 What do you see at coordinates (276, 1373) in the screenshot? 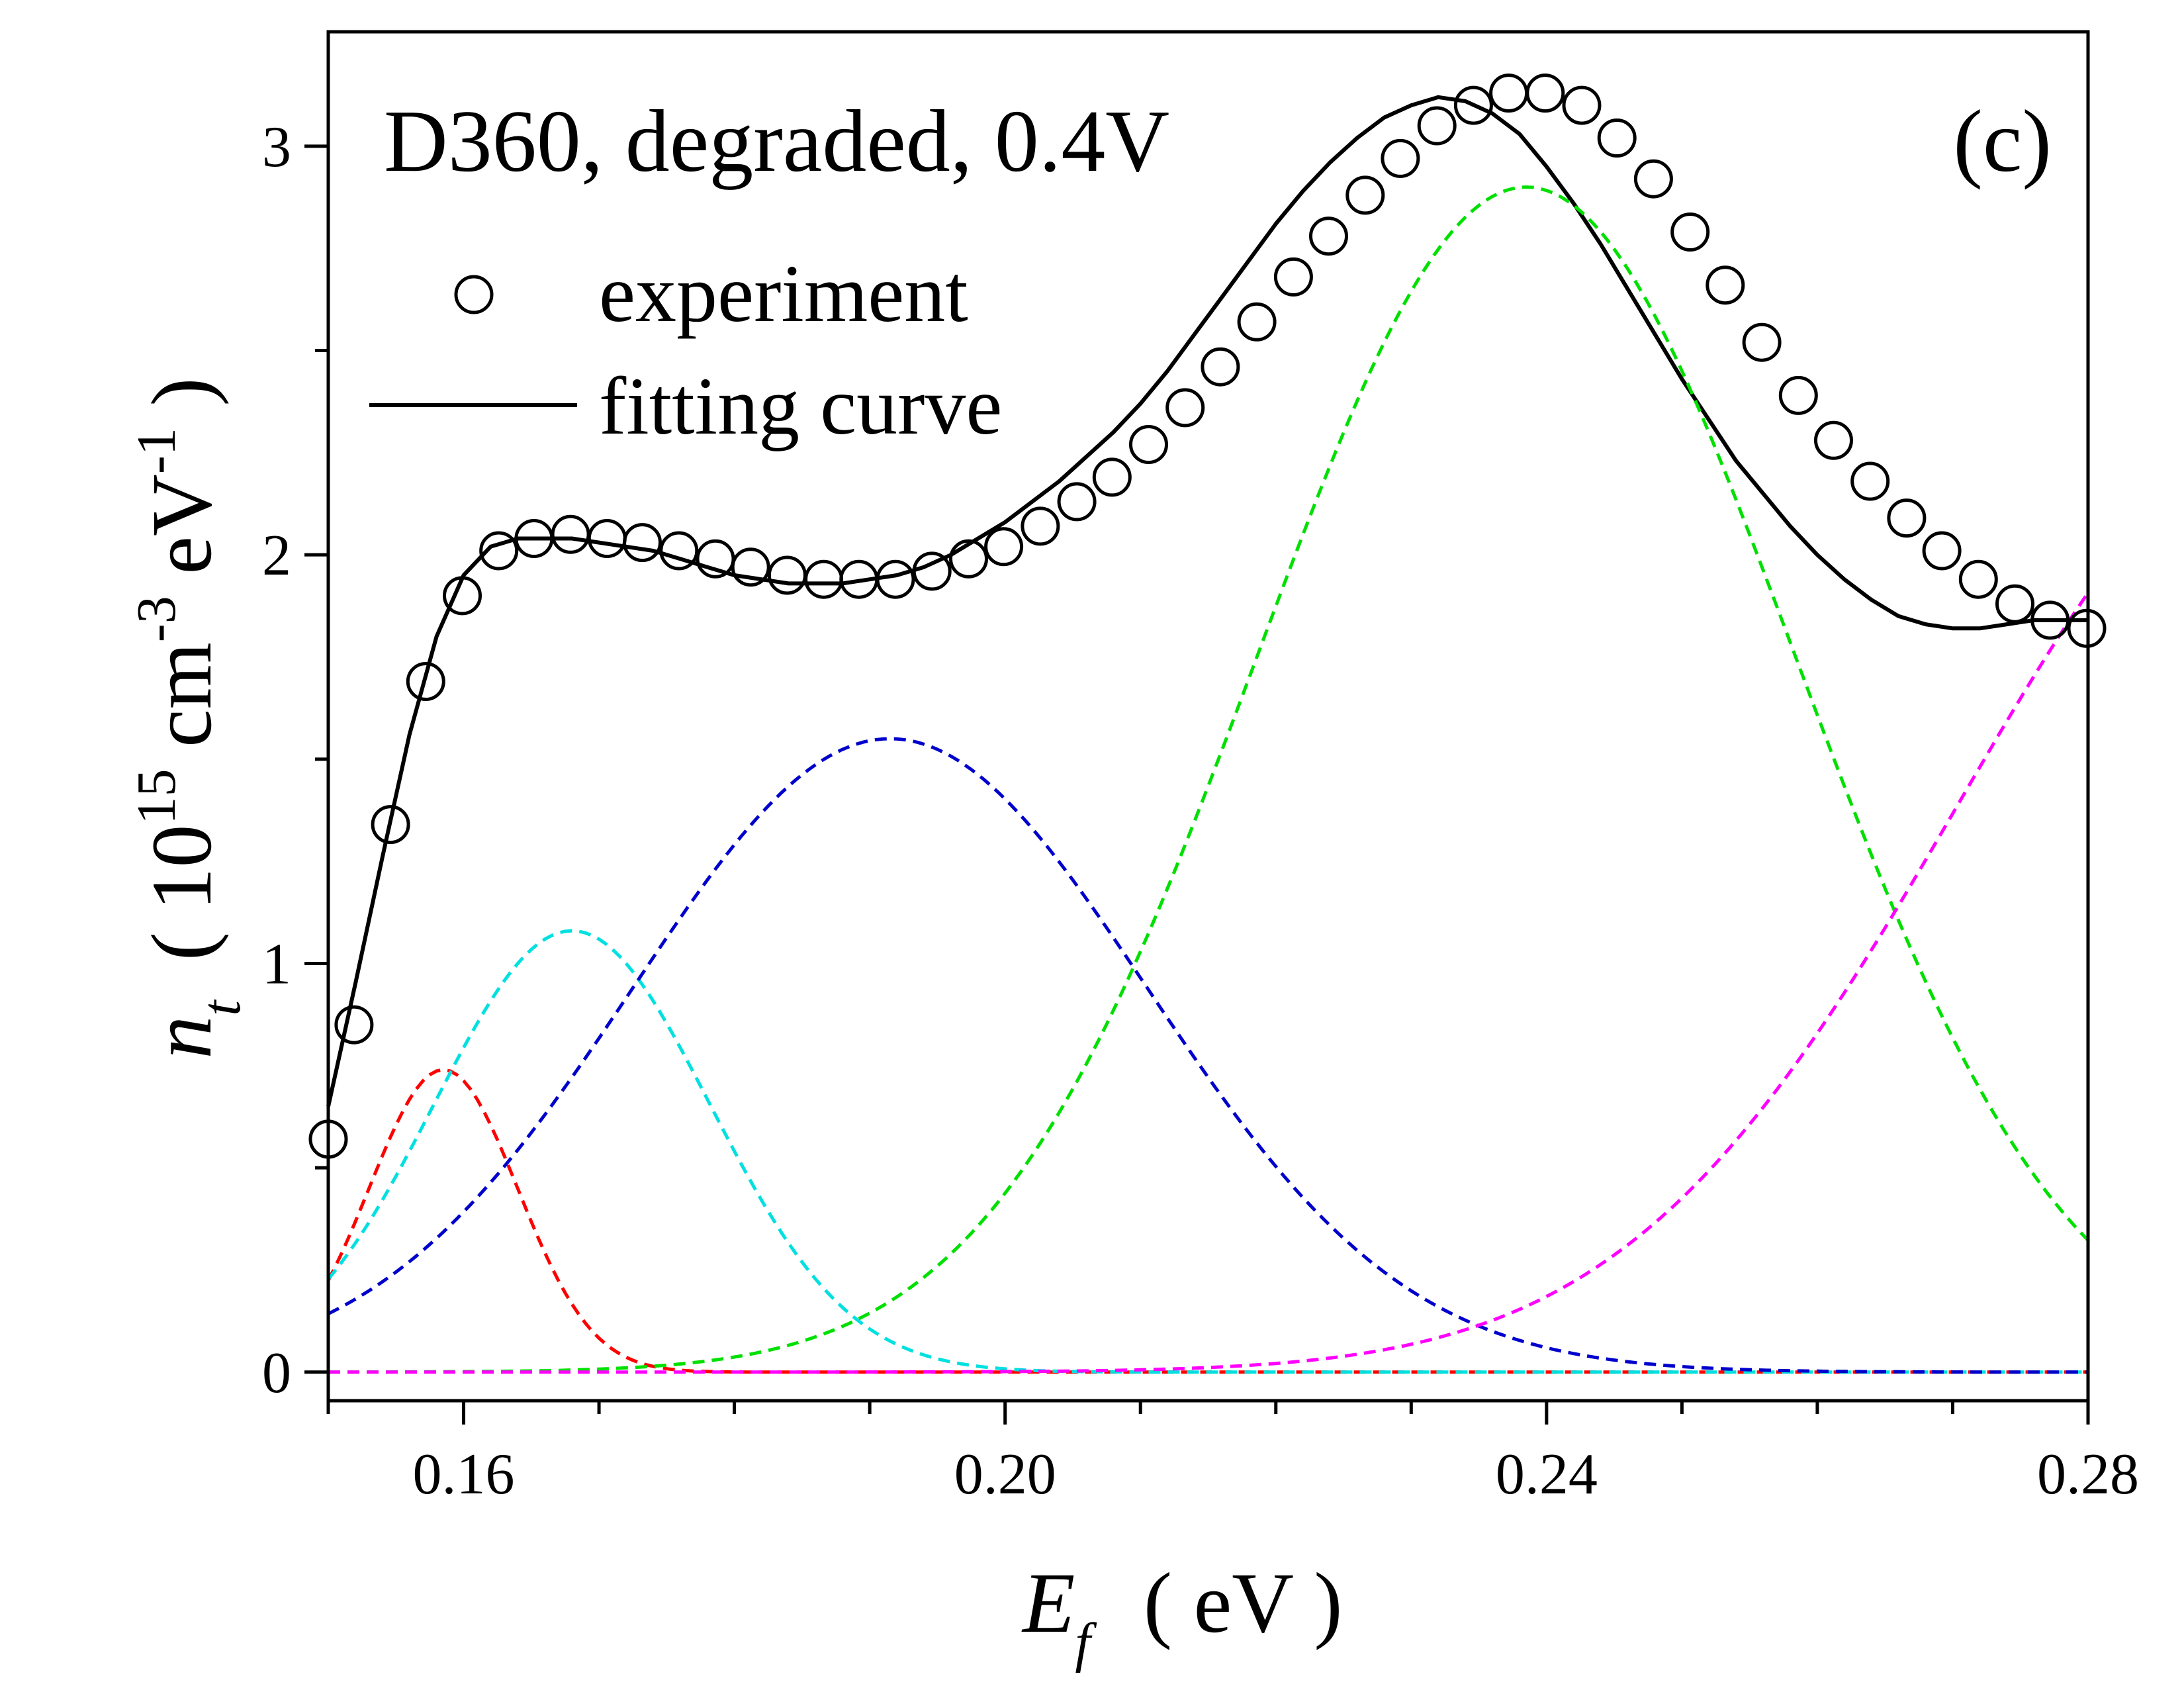
I see `y-tick-label: 0` at bounding box center [276, 1373].